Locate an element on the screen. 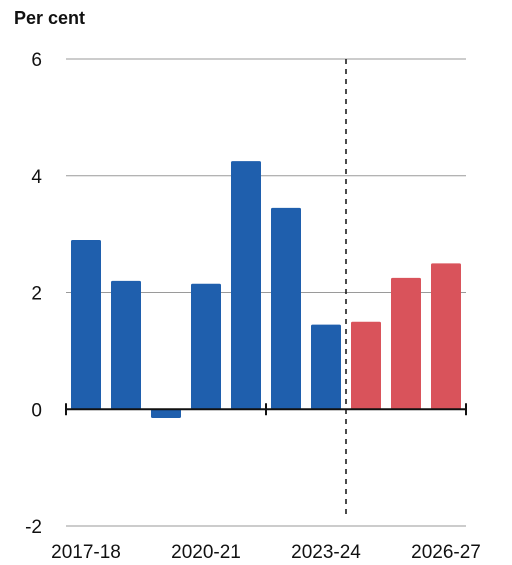 The image size is (512, 565). y-tick-label: -2 is located at coordinates (33, 527).